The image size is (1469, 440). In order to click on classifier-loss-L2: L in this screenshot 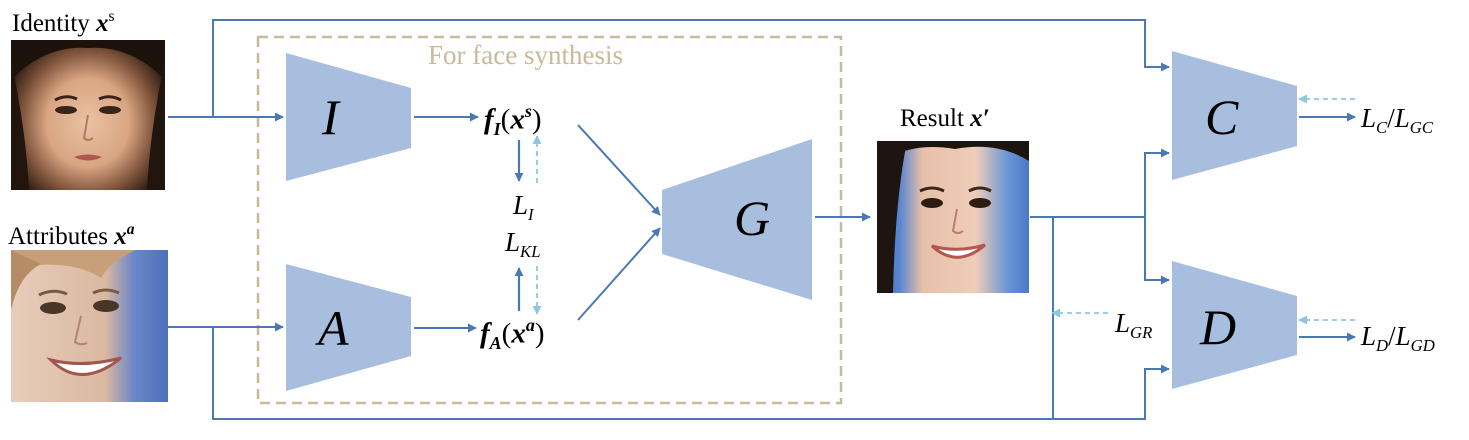, I will do `click(1402, 118)`.